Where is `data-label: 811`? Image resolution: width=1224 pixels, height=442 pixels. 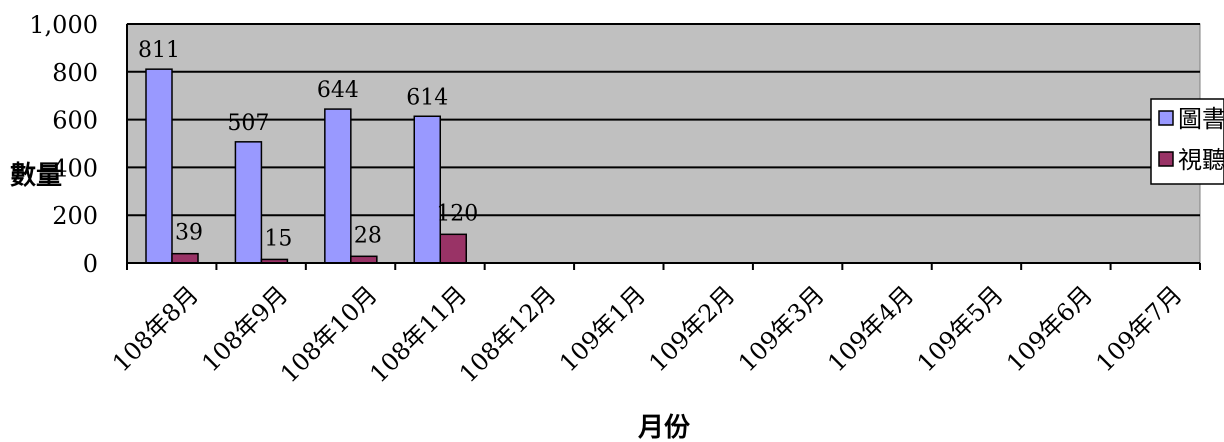 data-label: 811 is located at coordinates (159, 50).